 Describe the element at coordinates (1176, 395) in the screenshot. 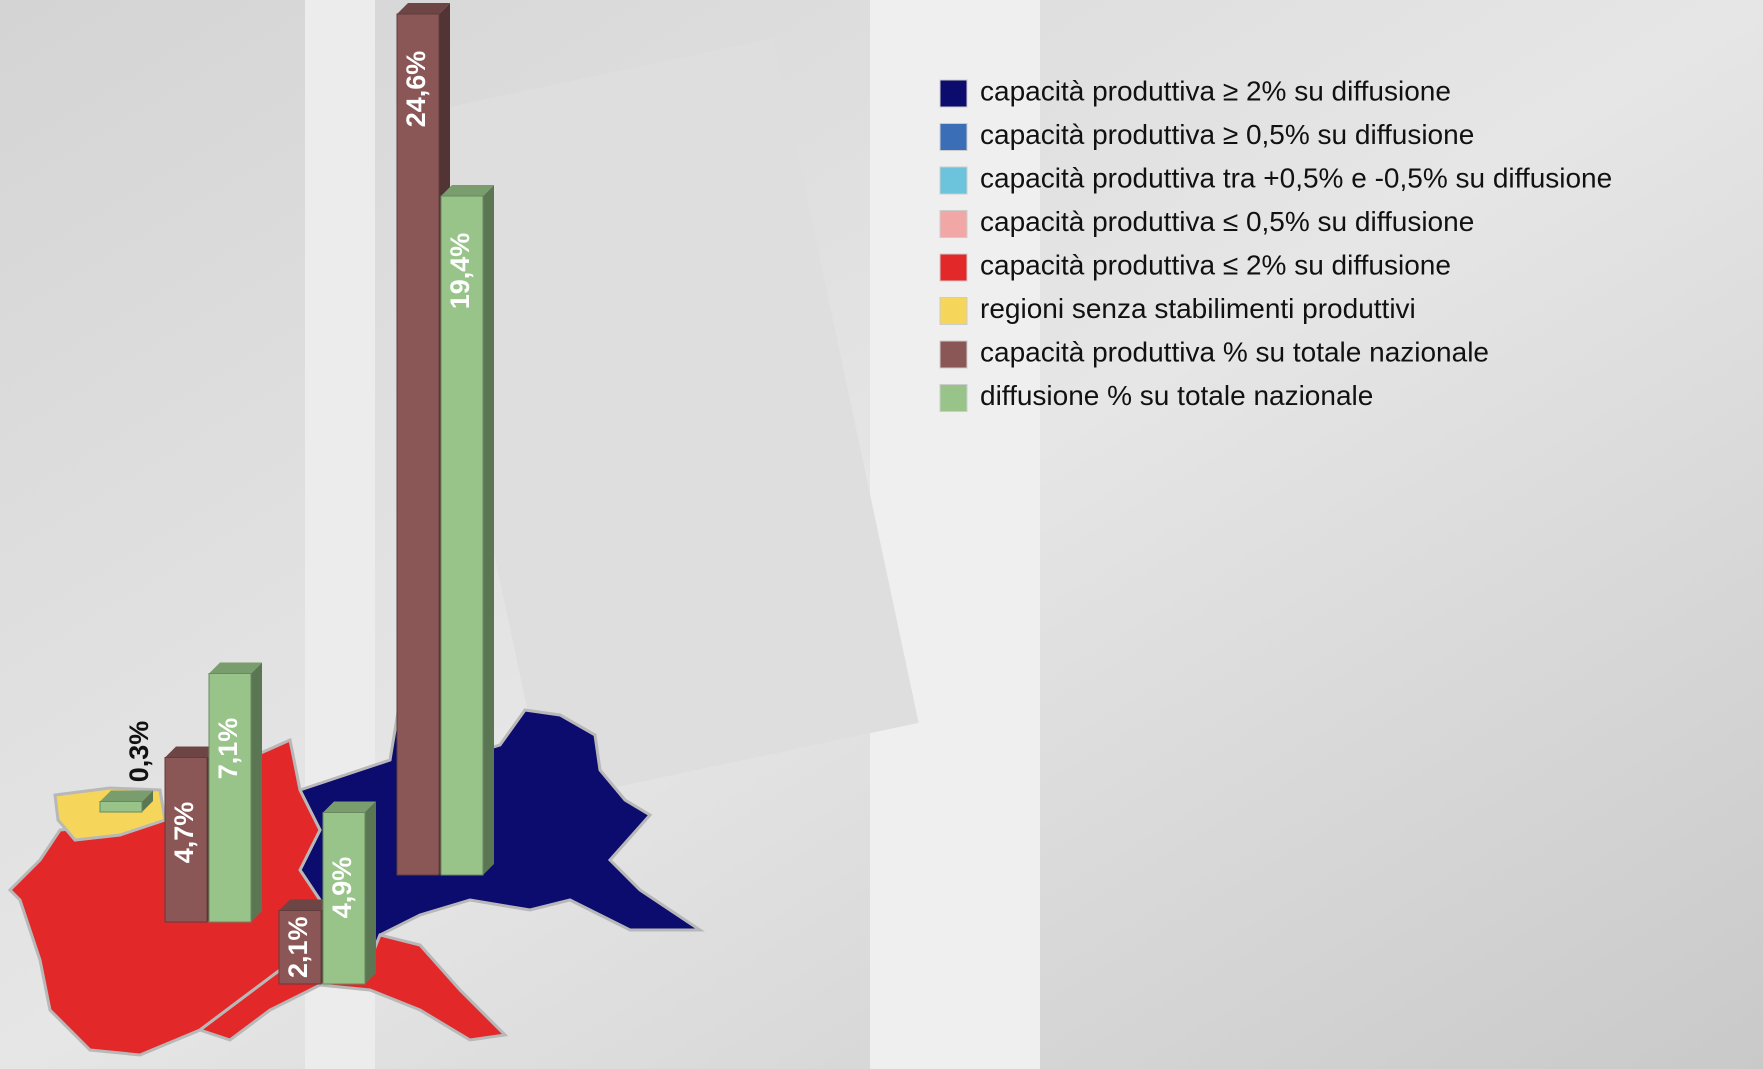

I see `legend-label: diffusione % su totale nazionale` at that location.